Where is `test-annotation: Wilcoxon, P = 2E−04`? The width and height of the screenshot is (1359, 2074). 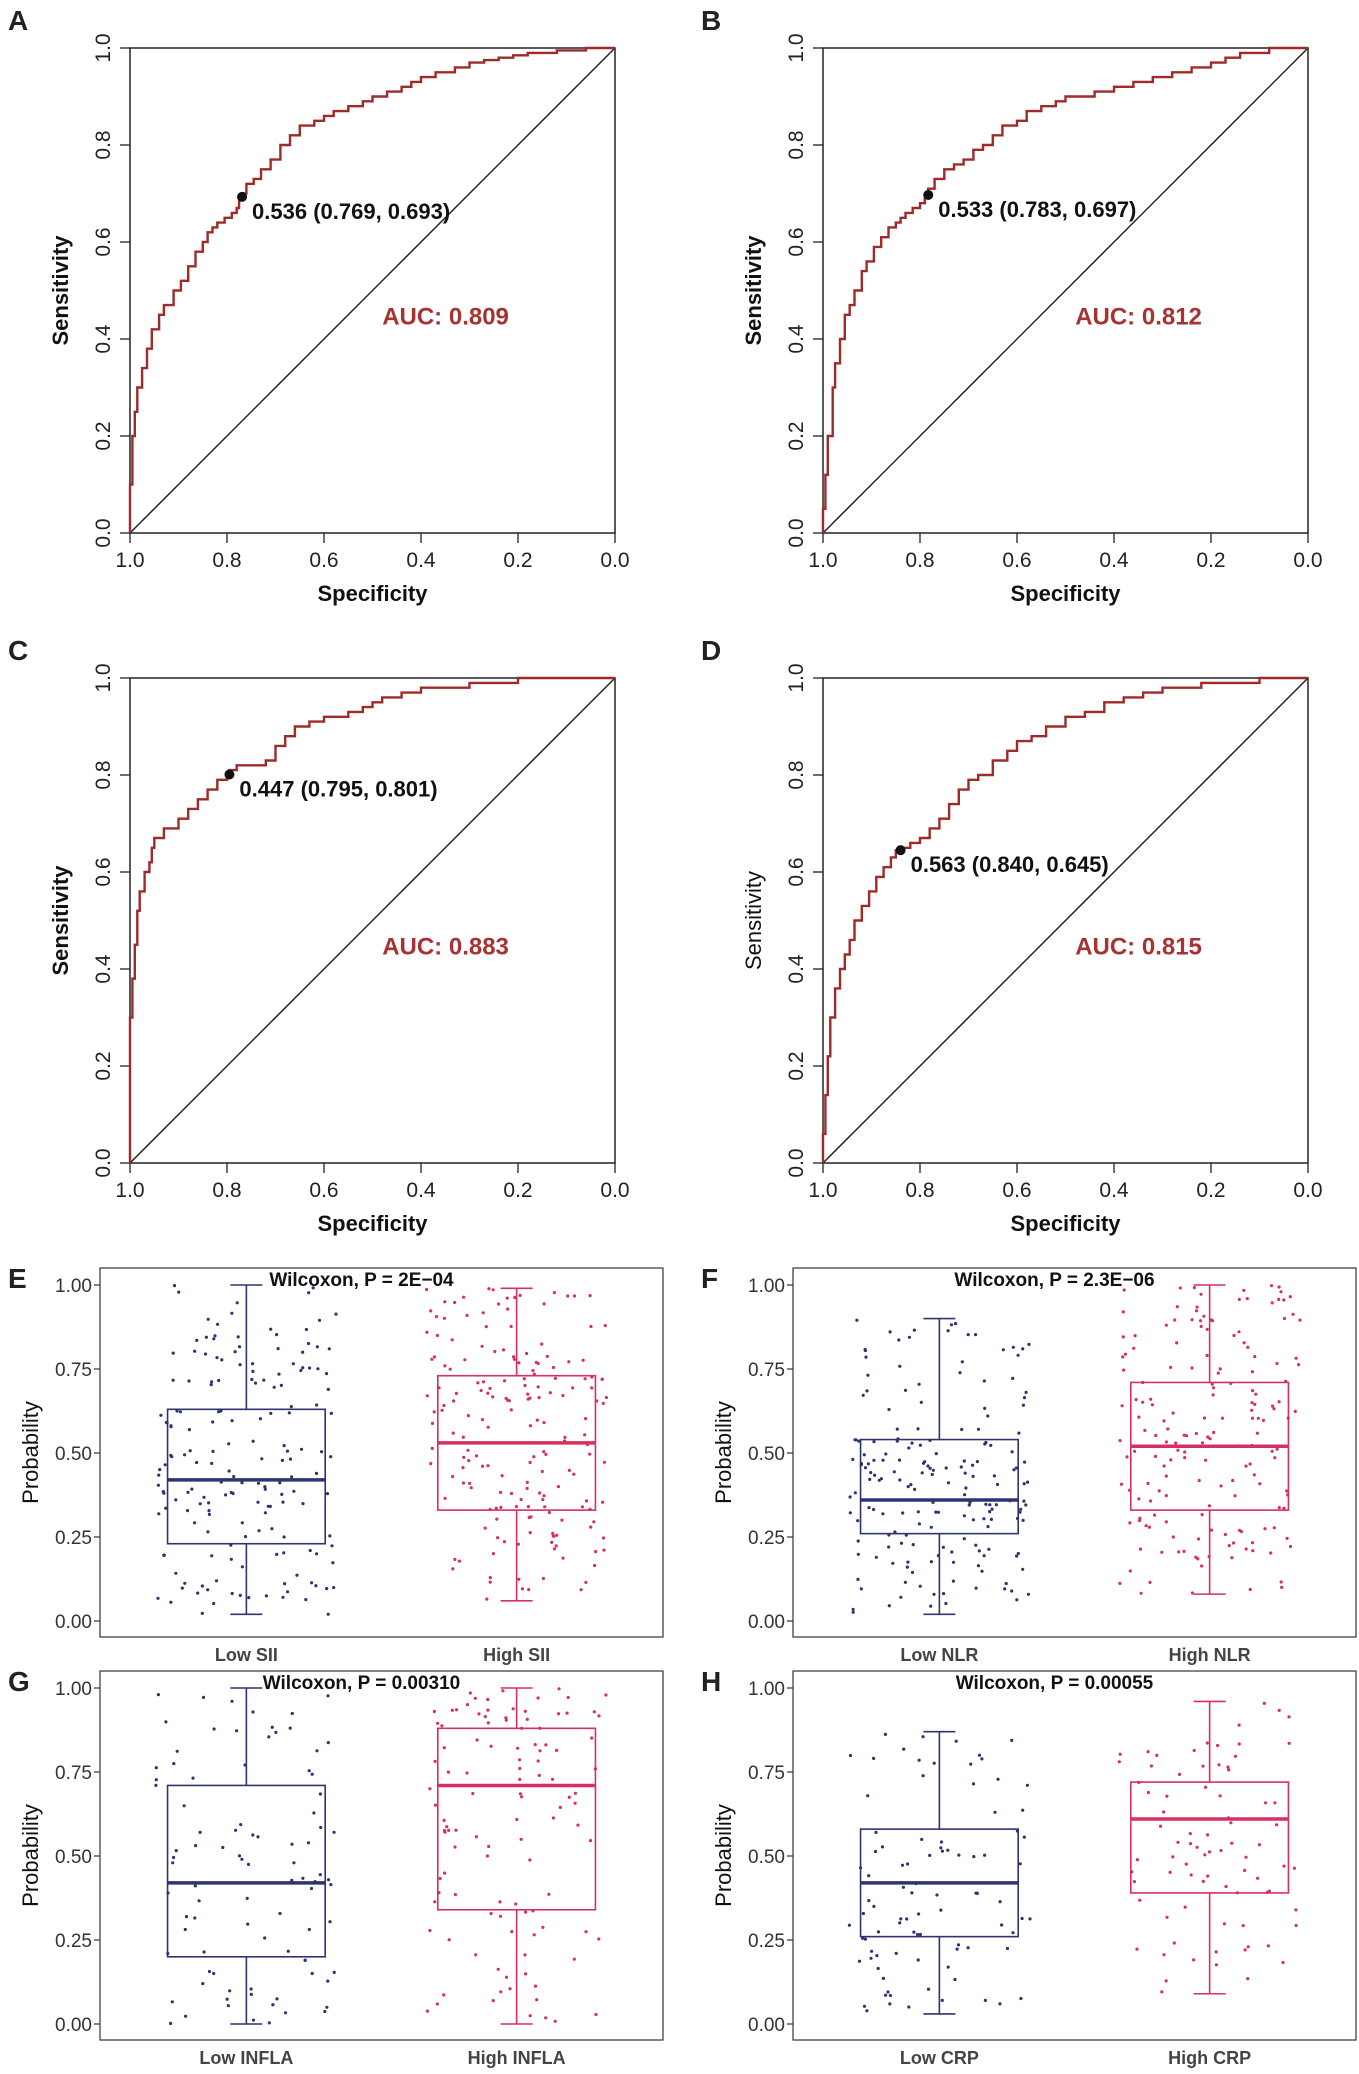
test-annotation: Wilcoxon, P = 2E−04 is located at coordinates (361, 1280).